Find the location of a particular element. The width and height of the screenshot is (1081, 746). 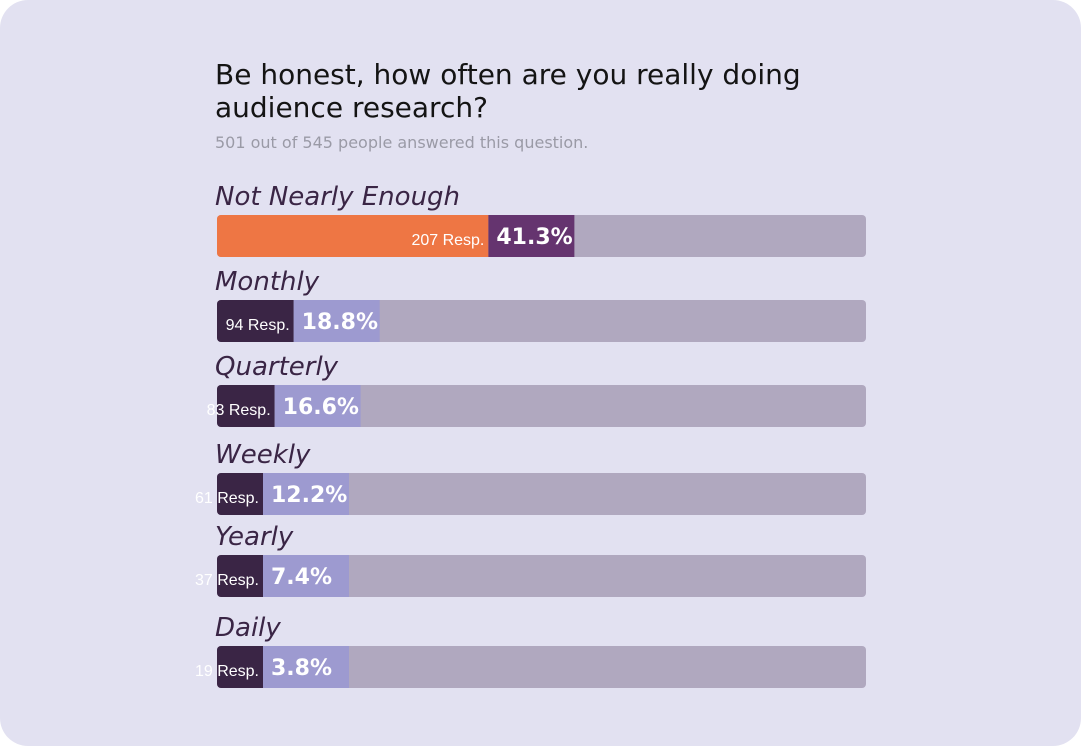

percent-label: 41.3% is located at coordinates (534, 237).